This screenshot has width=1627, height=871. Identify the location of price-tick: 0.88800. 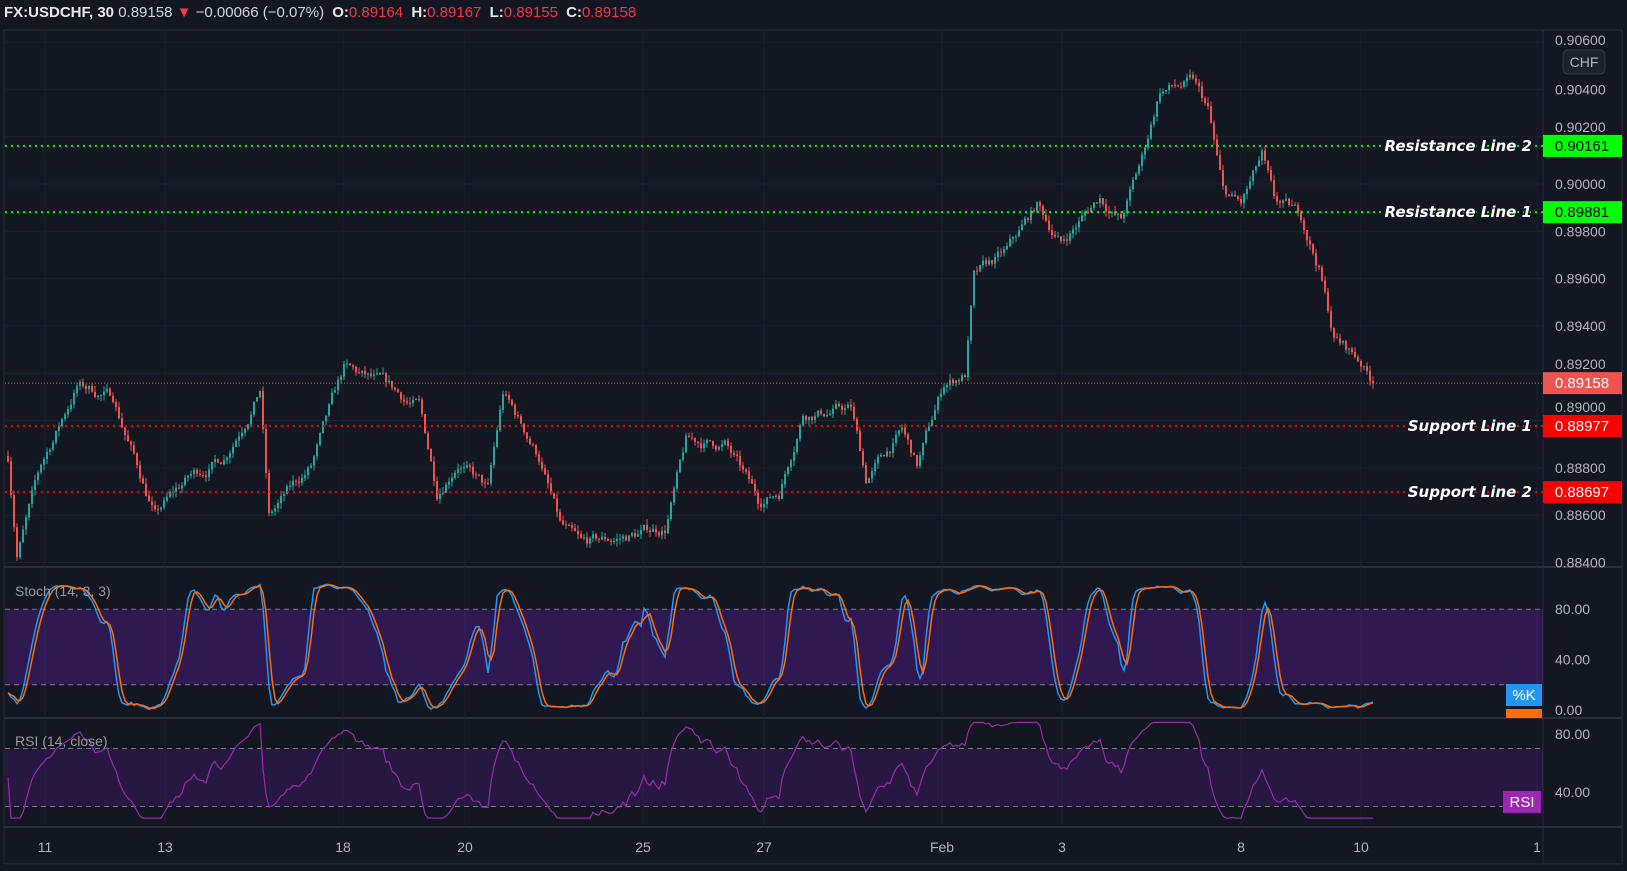
(1580, 468).